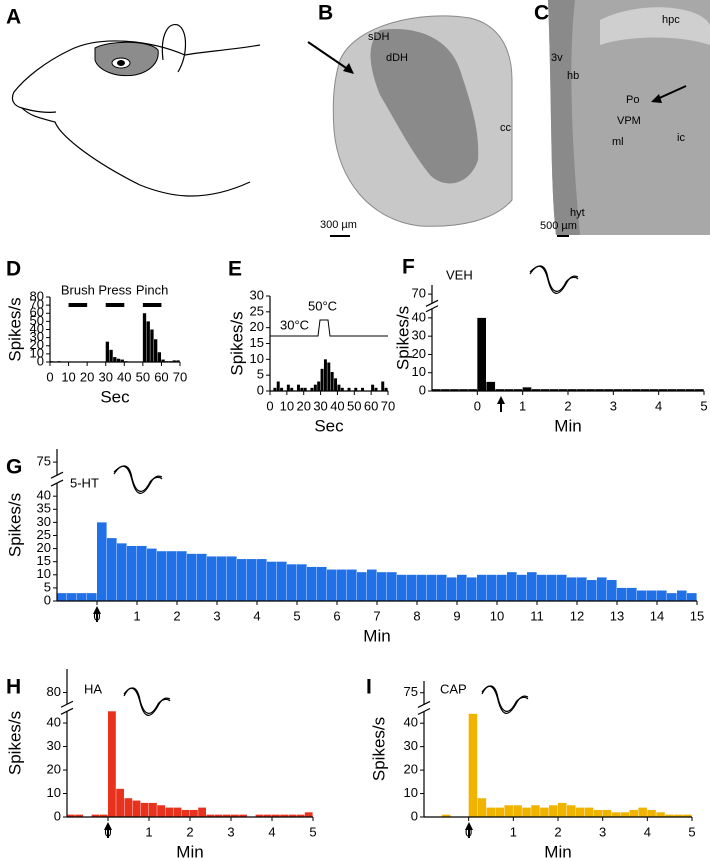  I want to click on region-label: VPM, so click(629, 121).